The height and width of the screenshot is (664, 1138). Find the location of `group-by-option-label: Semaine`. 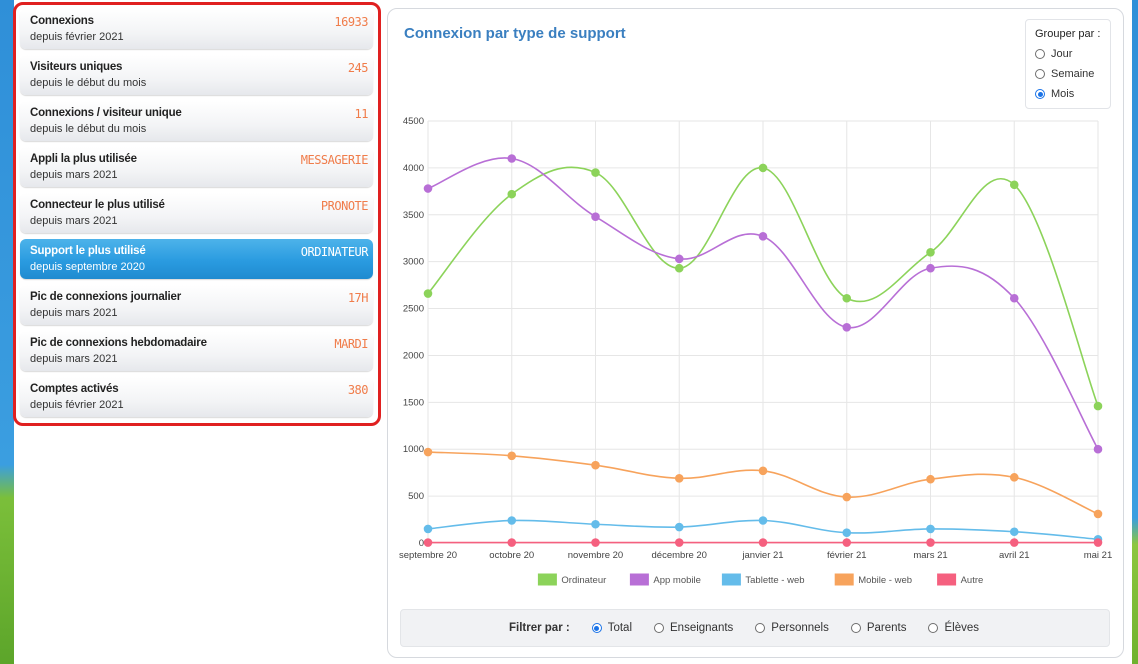

group-by-option-label: Semaine is located at coordinates (1073, 74).